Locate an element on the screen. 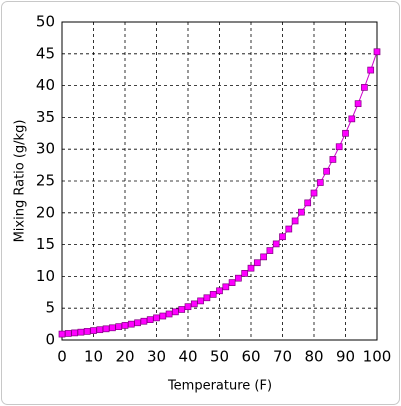 The image size is (401, 406). y-tick-label: 45 is located at coordinates (45, 53).